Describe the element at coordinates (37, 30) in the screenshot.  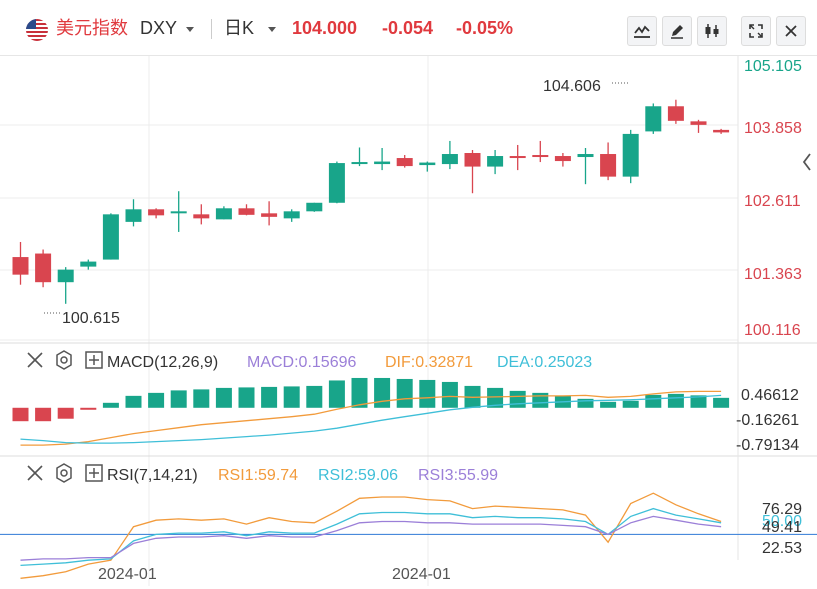
I see `us-flag-icon` at that location.